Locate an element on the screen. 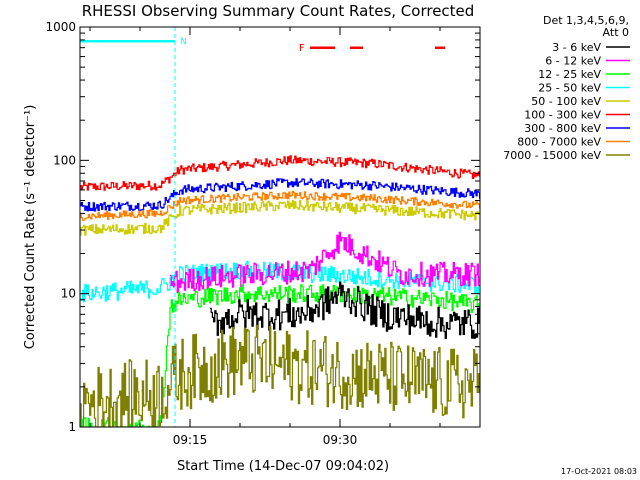 The image size is (640, 480). flare-flag-label: F is located at coordinates (302, 48).